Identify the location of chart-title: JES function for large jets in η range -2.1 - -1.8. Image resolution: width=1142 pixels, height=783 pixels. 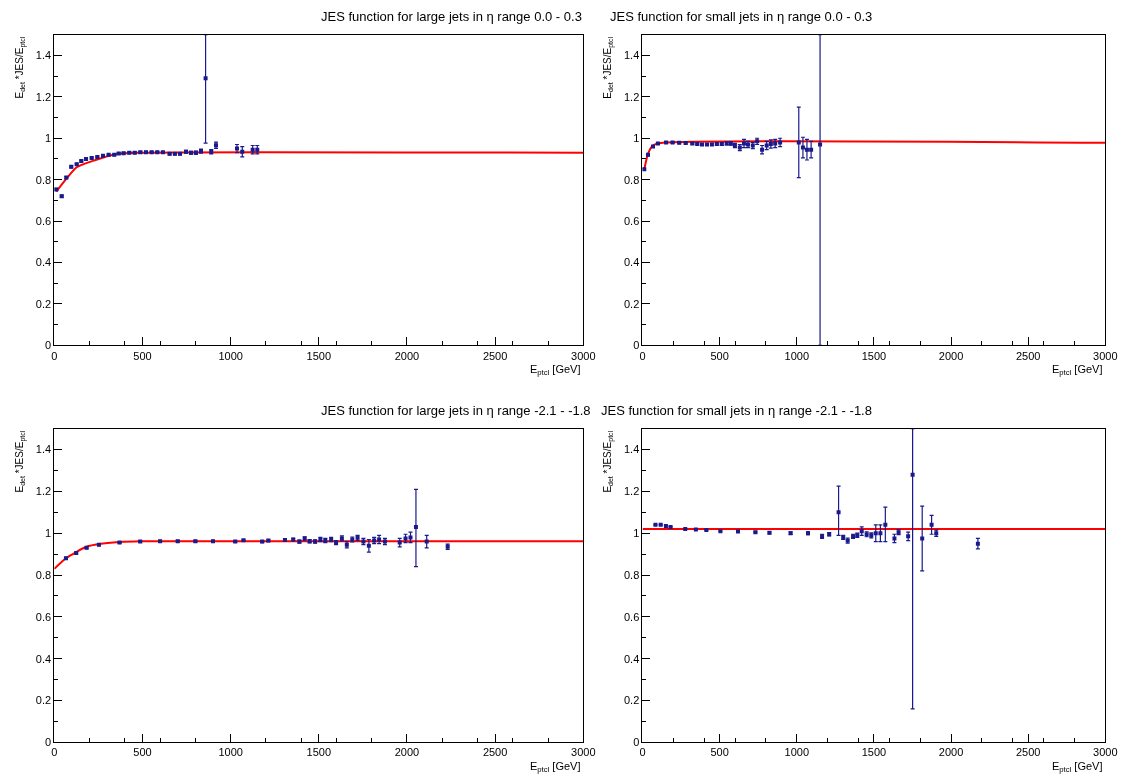
(456, 410).